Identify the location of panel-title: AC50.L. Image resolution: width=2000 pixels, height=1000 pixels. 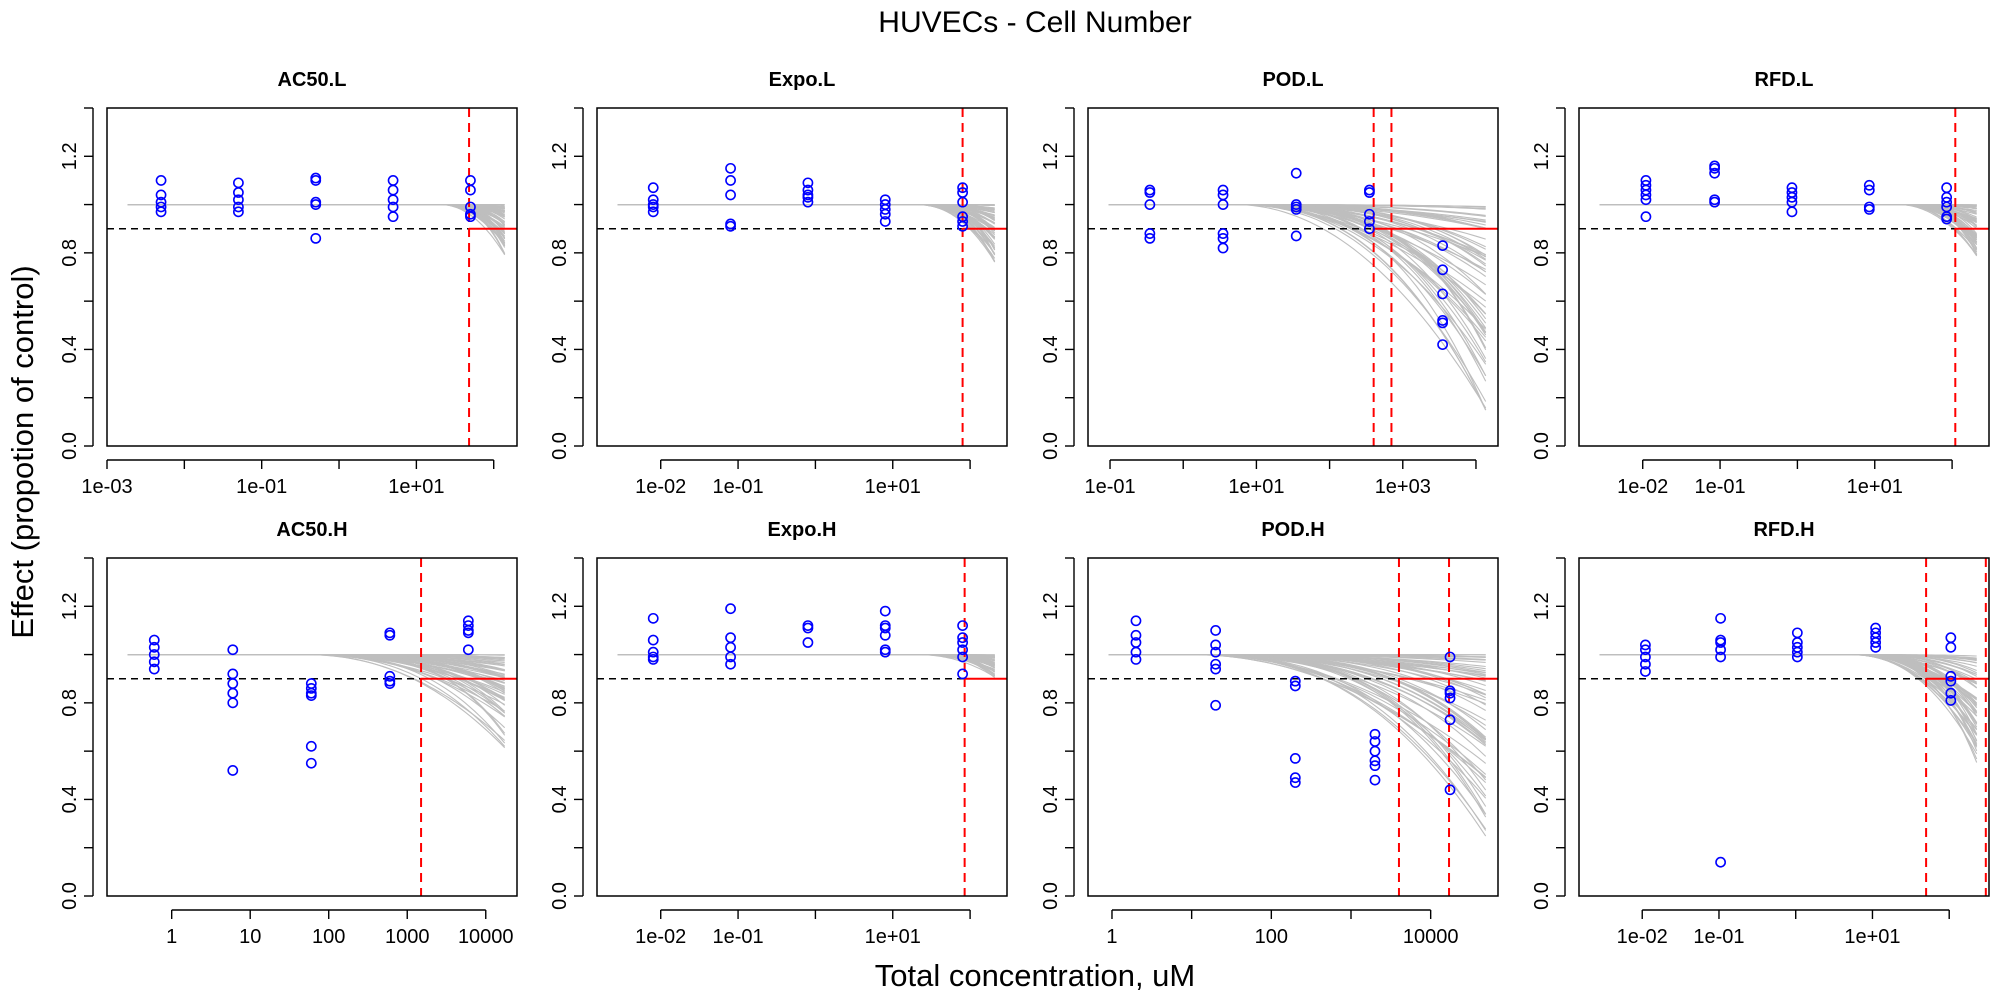
(312, 80).